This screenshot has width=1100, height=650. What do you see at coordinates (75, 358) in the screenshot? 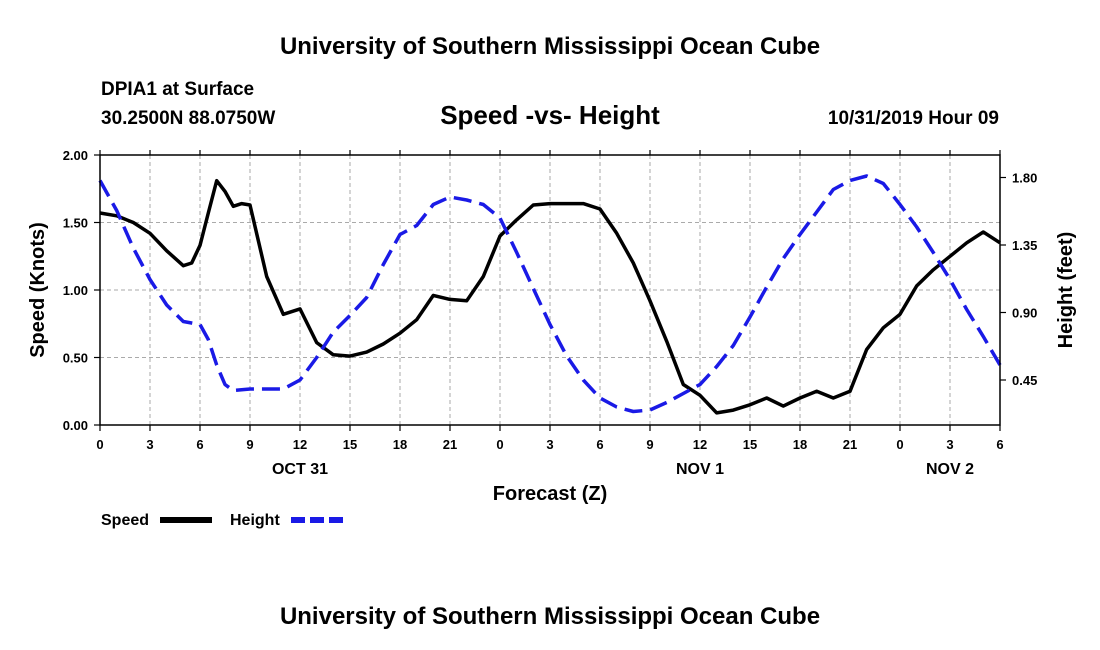
I see `y-tick-label: 0.50` at bounding box center [75, 358].